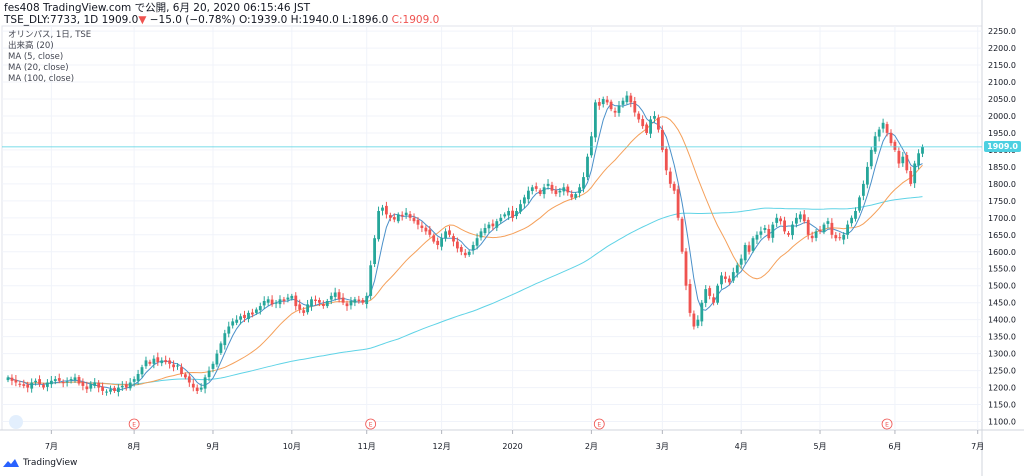 The image size is (1024, 476). Describe the element at coordinates (41, 79) in the screenshot. I see `legend-ma100: MA (100, close)` at that location.